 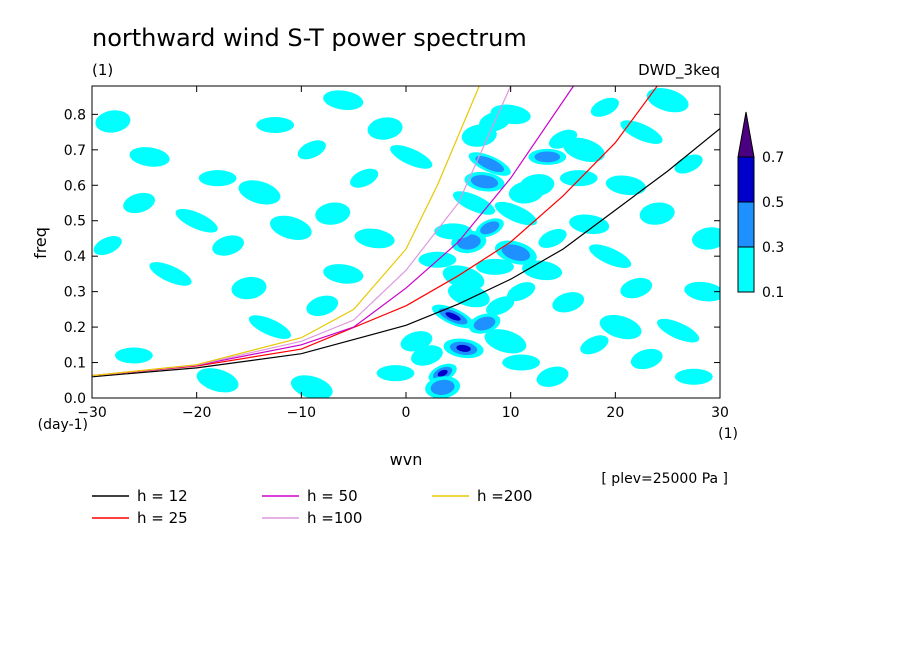 I want to click on colorbar-label: 0.7, so click(x=773, y=158).